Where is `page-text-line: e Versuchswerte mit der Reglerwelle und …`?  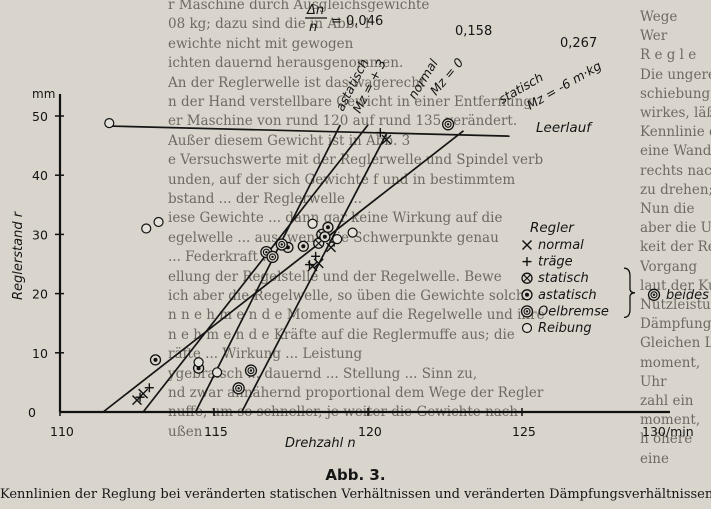 page-text-line: e Versuchswerte mit der Reglerwelle und … is located at coordinates (356, 160).